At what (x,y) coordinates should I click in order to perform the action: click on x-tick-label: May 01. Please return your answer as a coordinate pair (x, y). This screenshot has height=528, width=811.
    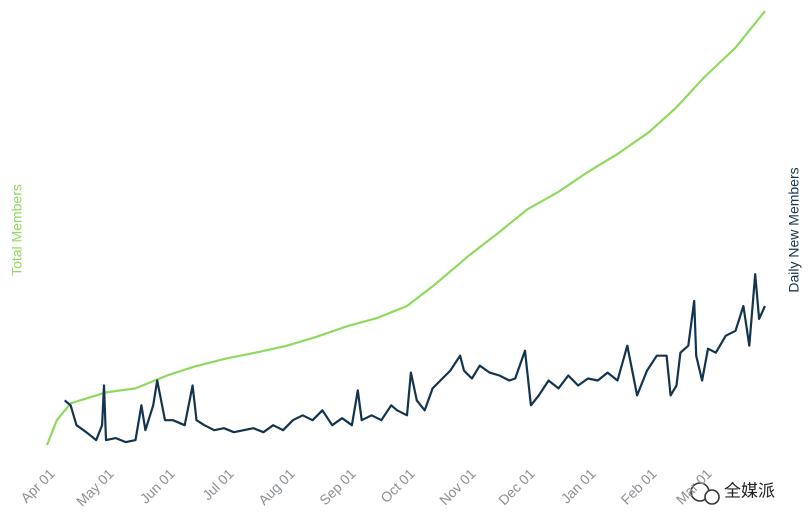
    Looking at the image, I should click on (95, 487).